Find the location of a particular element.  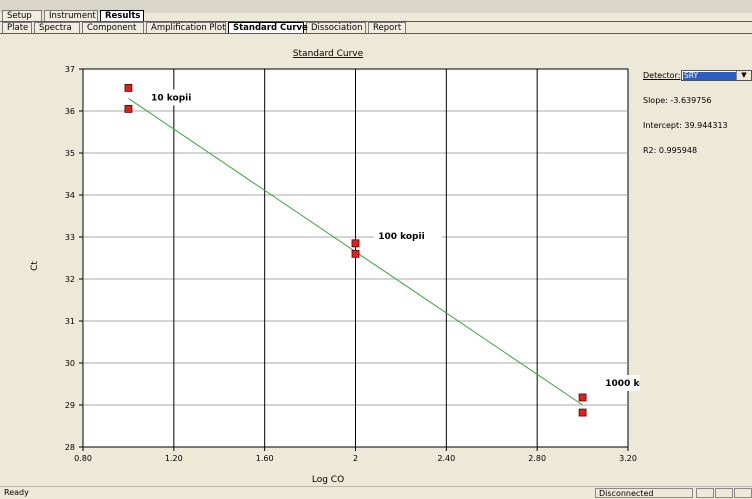

x-tick-label: 3.20 is located at coordinates (628, 458).